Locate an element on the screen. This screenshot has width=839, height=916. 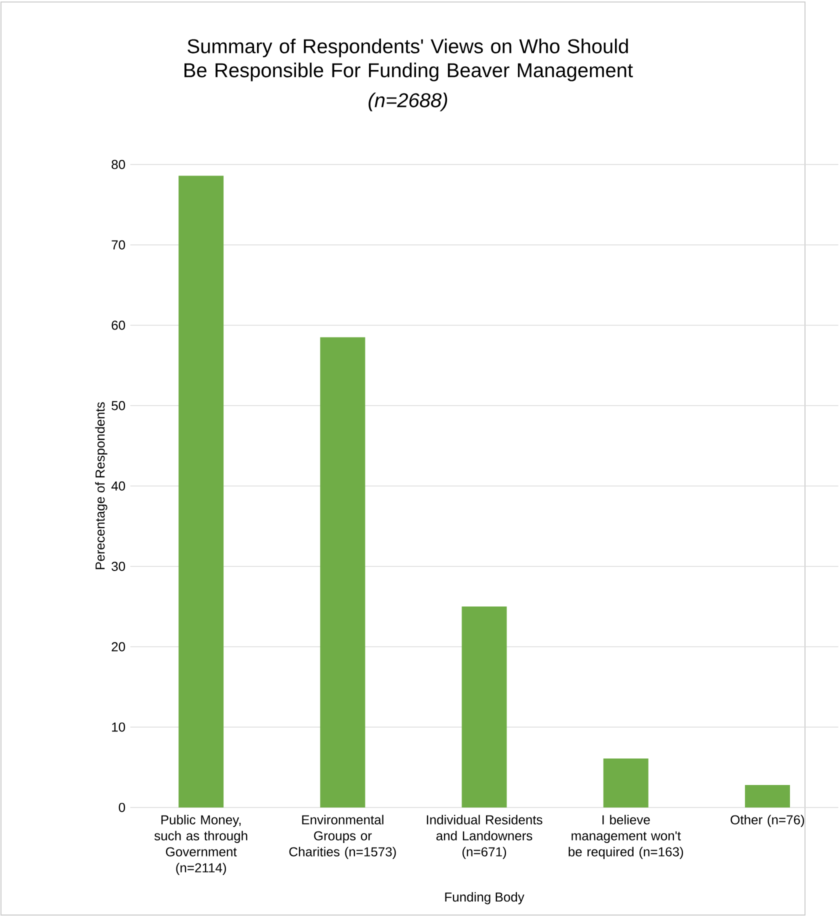
y-tick-label: 0 is located at coordinates (122, 807).